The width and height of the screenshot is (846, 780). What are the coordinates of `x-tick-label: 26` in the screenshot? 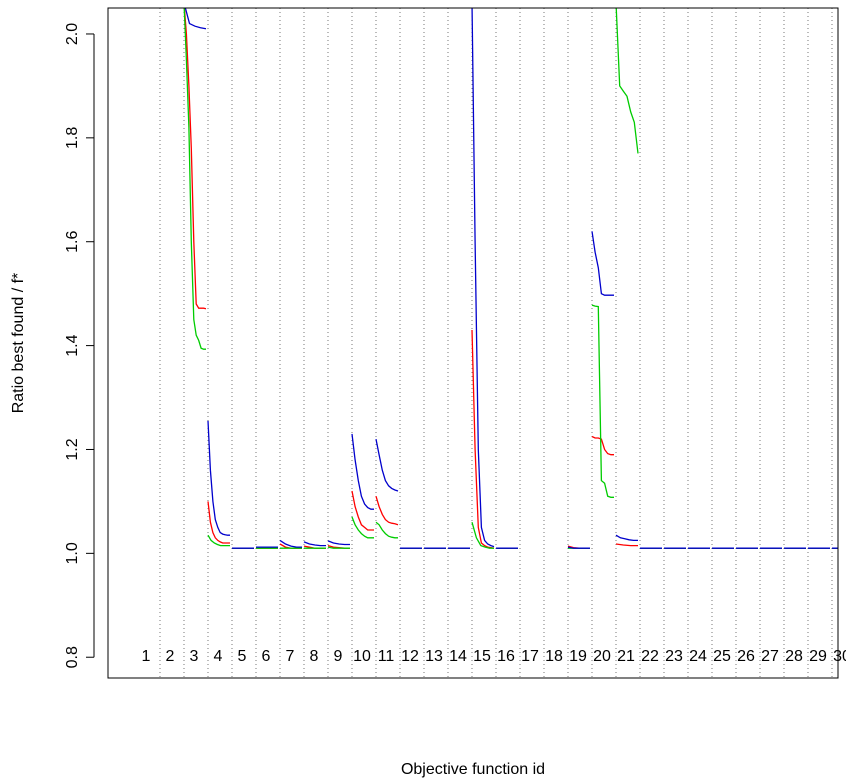 It's located at (746, 656).